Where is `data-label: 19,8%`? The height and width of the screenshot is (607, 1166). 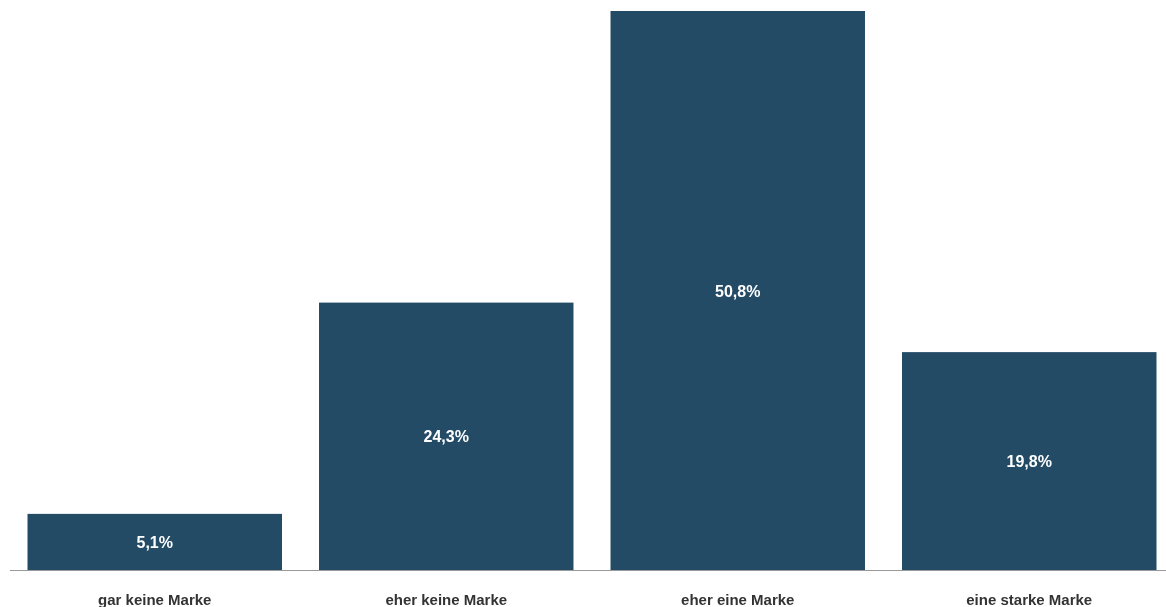
data-label: 19,8% is located at coordinates (1029, 462).